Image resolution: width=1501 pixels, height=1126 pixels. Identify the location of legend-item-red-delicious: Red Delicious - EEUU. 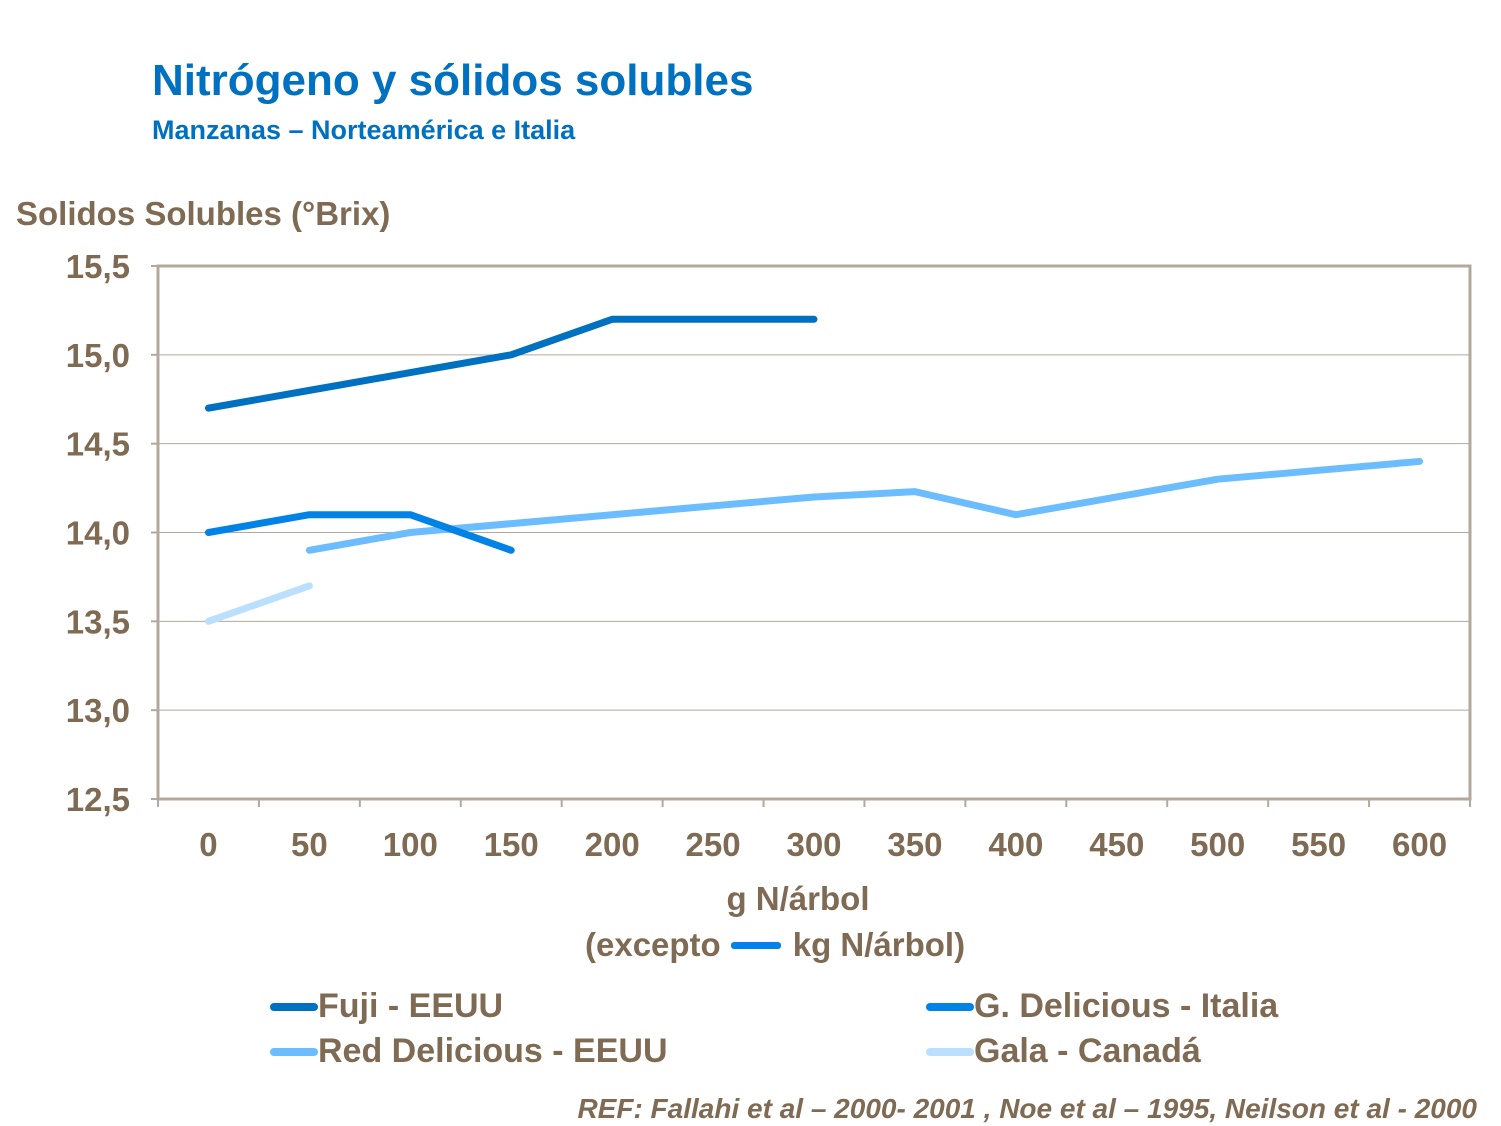
(469, 1051).